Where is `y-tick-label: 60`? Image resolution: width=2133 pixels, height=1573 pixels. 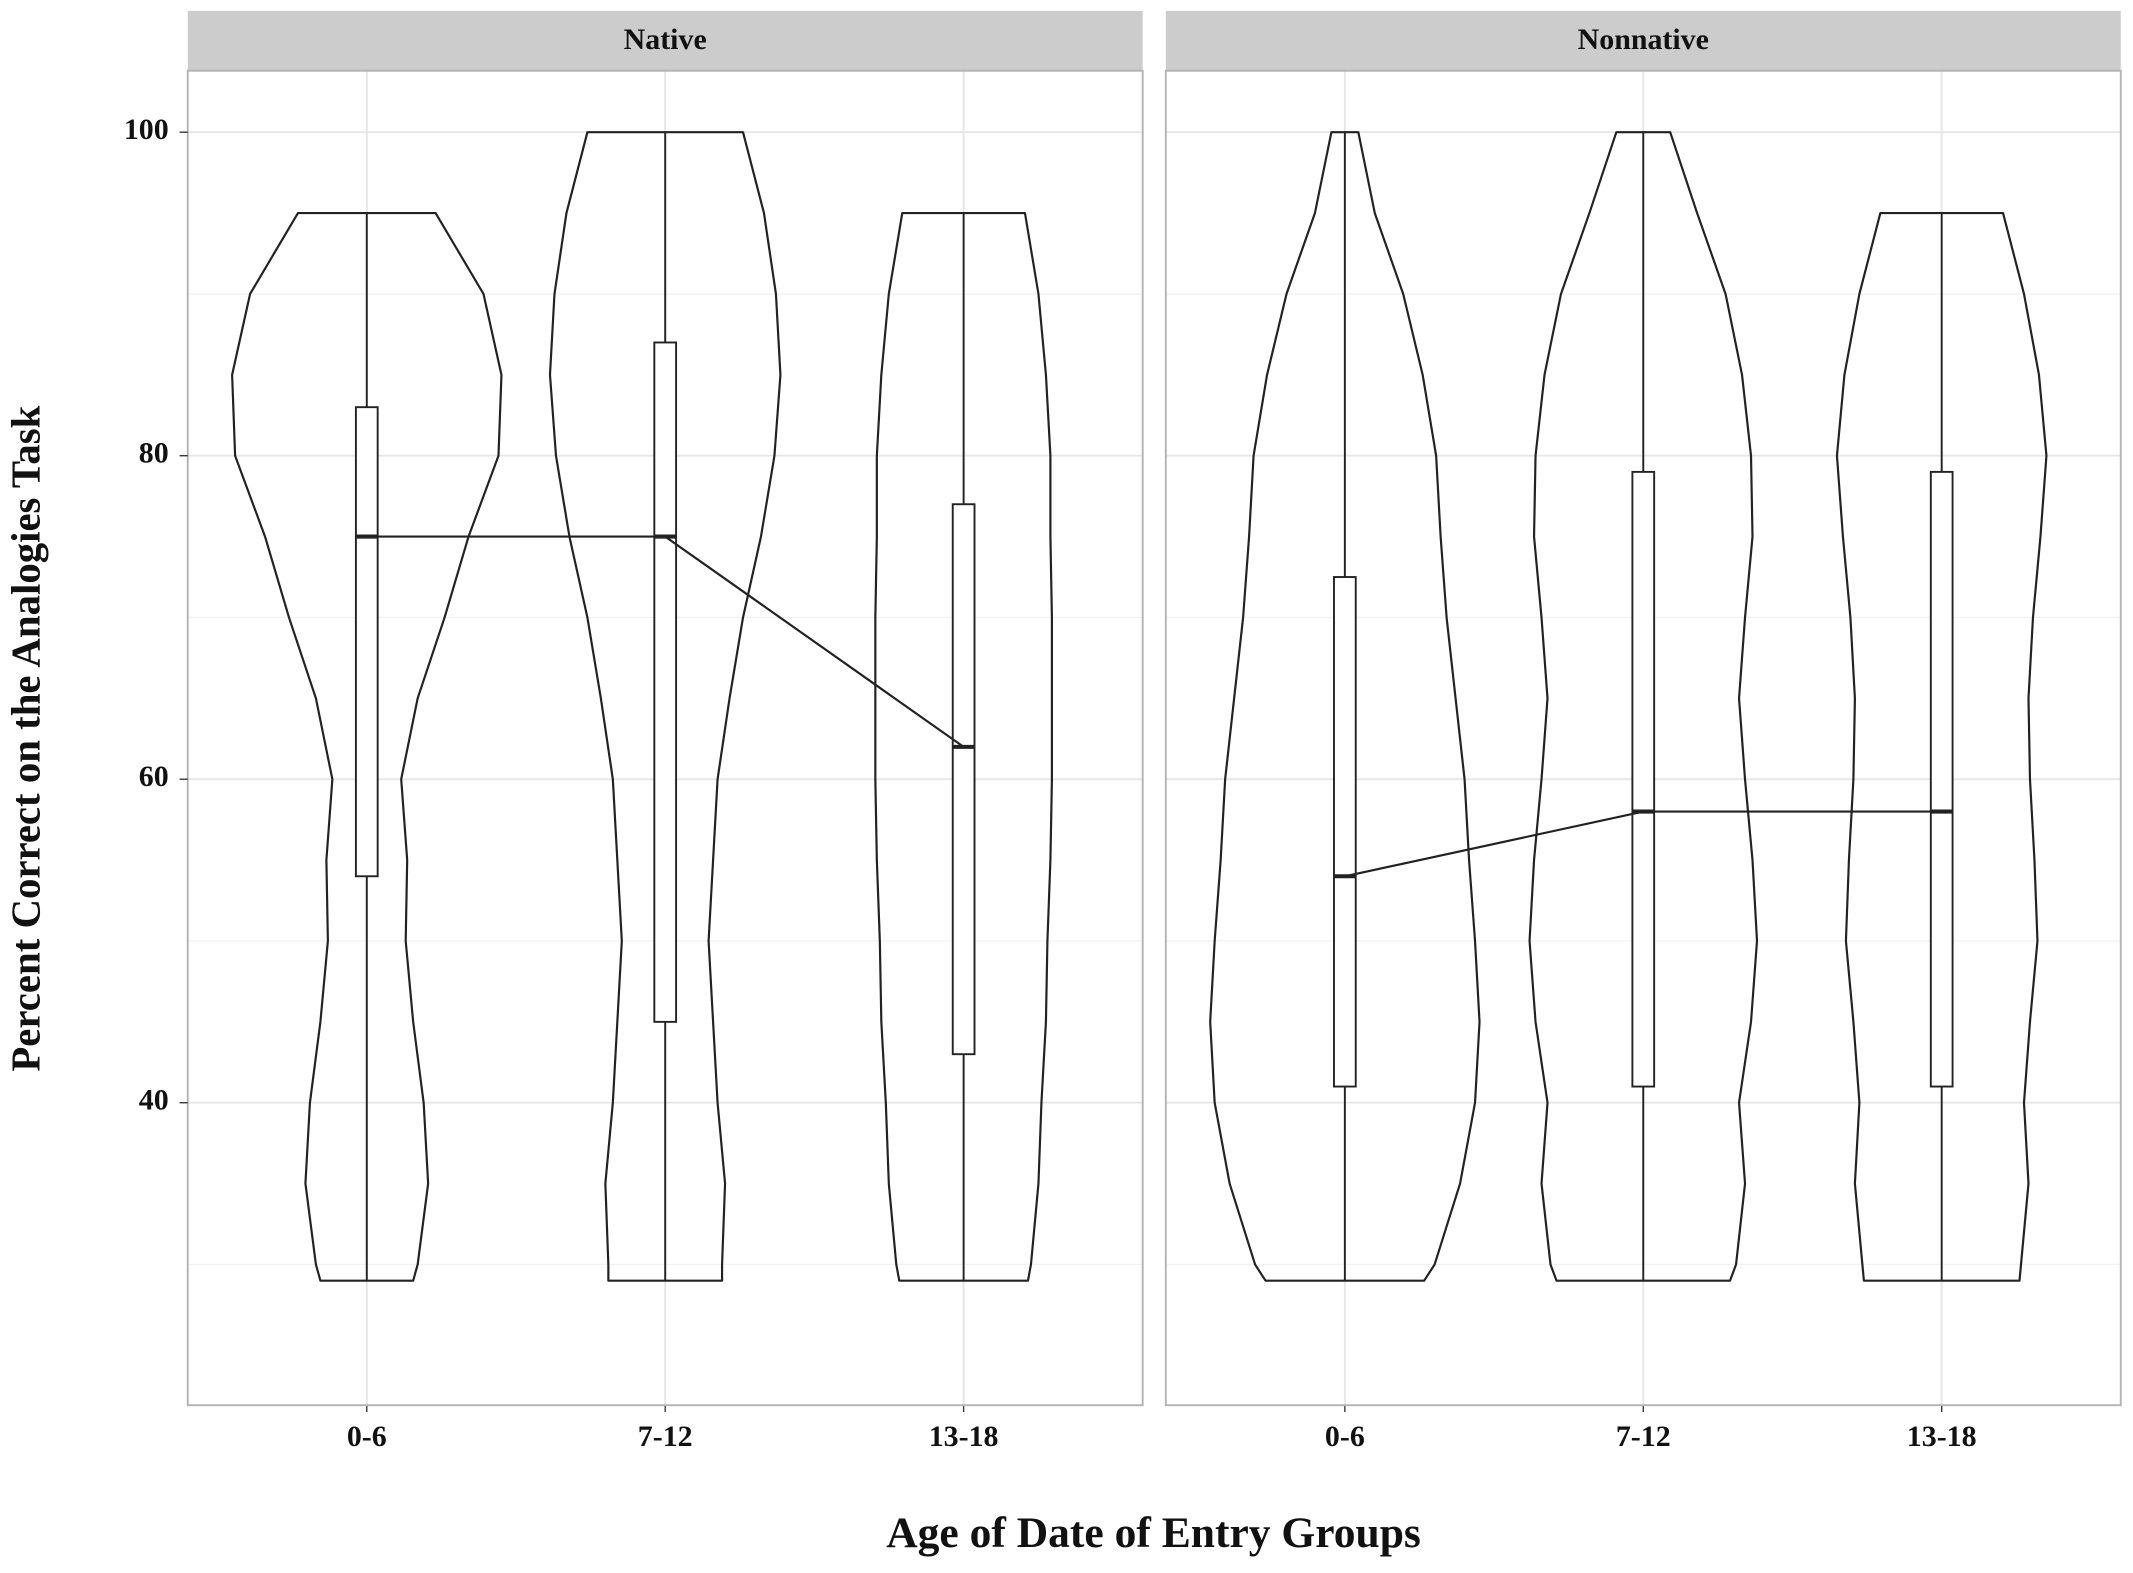
y-tick-label: 60 is located at coordinates (154, 776).